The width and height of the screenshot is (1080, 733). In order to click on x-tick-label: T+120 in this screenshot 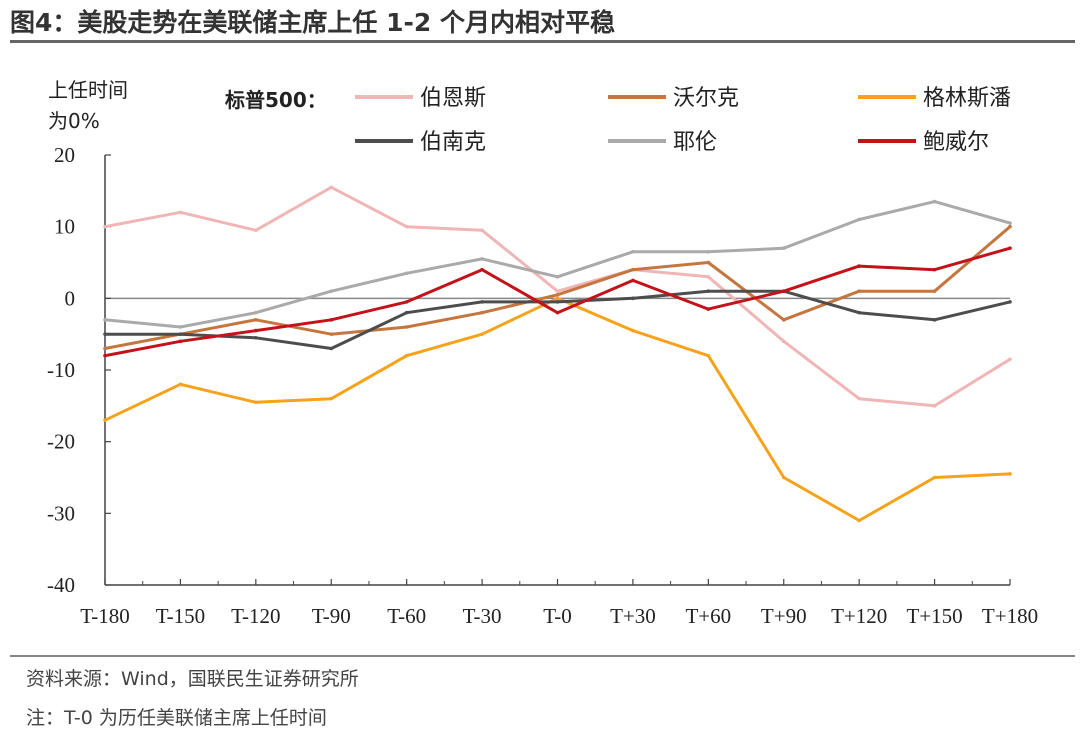, I will do `click(859, 616)`.